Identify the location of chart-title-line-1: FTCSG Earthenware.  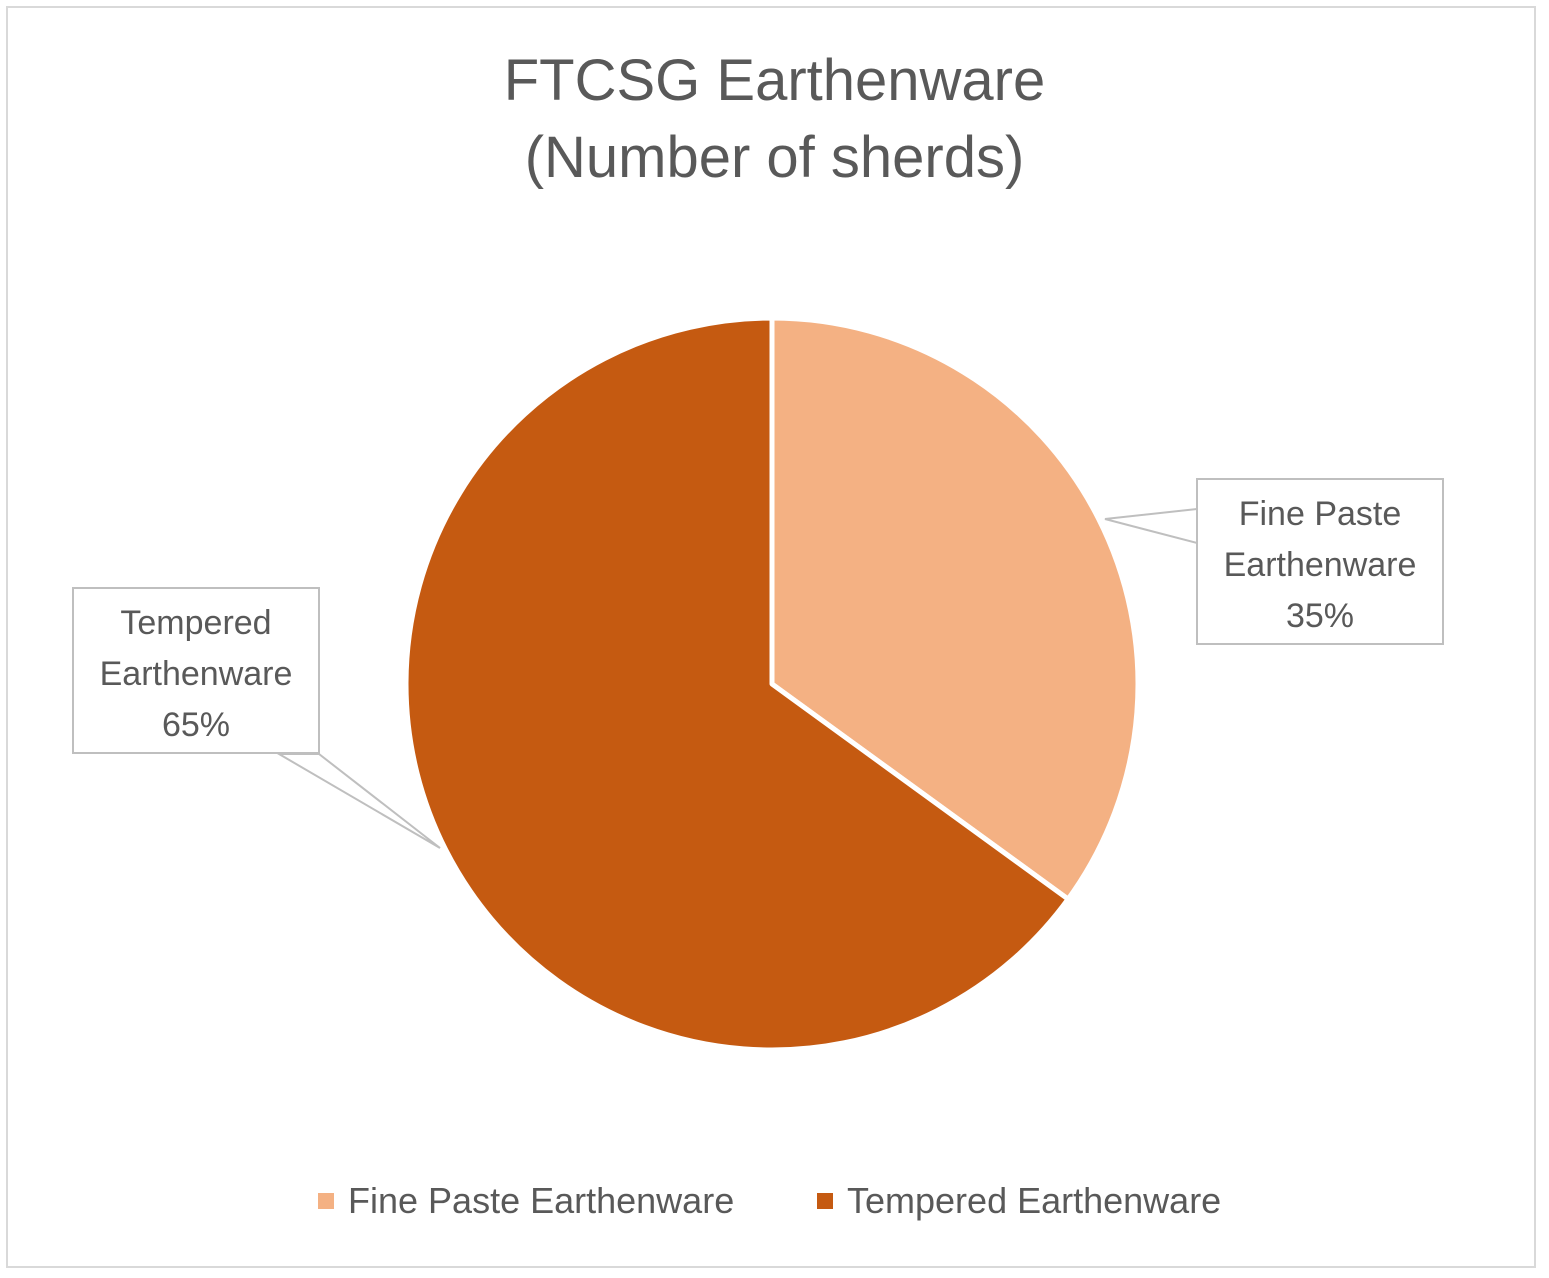
(774, 80).